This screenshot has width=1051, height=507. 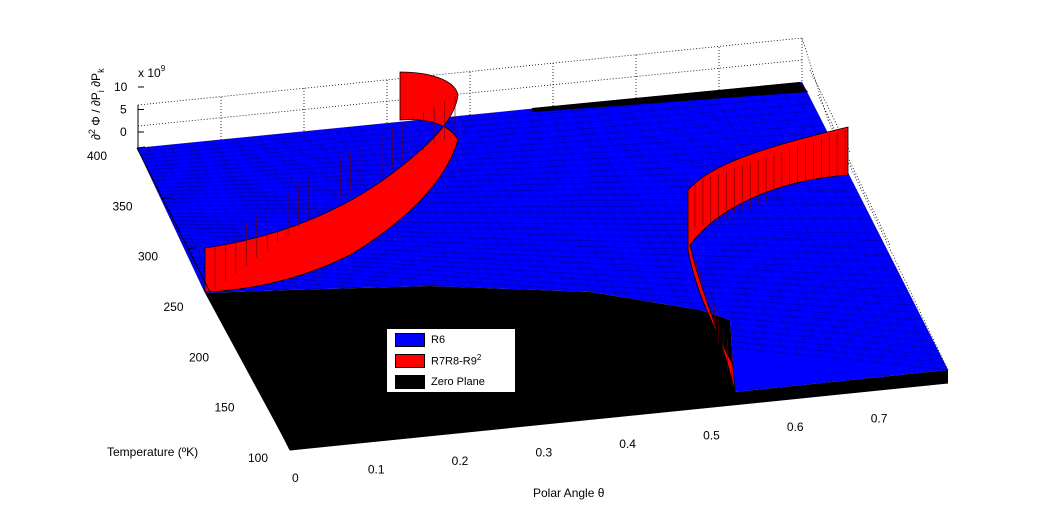 What do you see at coordinates (410, 339) in the screenshot?
I see `legend-swatch-r6` at bounding box center [410, 339].